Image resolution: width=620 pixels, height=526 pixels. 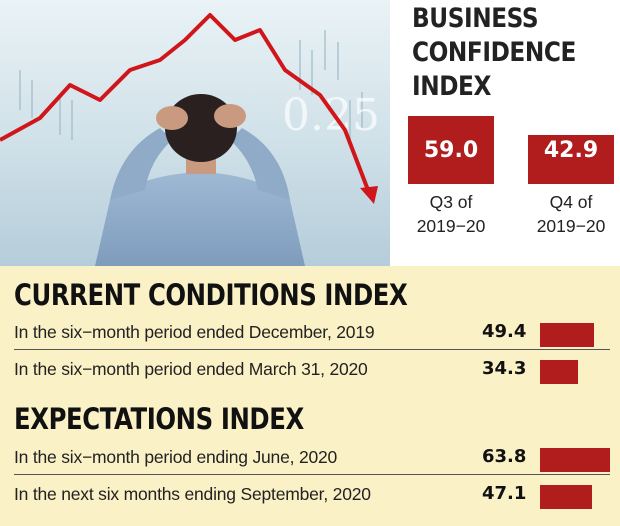 What do you see at coordinates (451, 214) in the screenshot?
I see `category-label: Q3 of 2019−20` at bounding box center [451, 214].